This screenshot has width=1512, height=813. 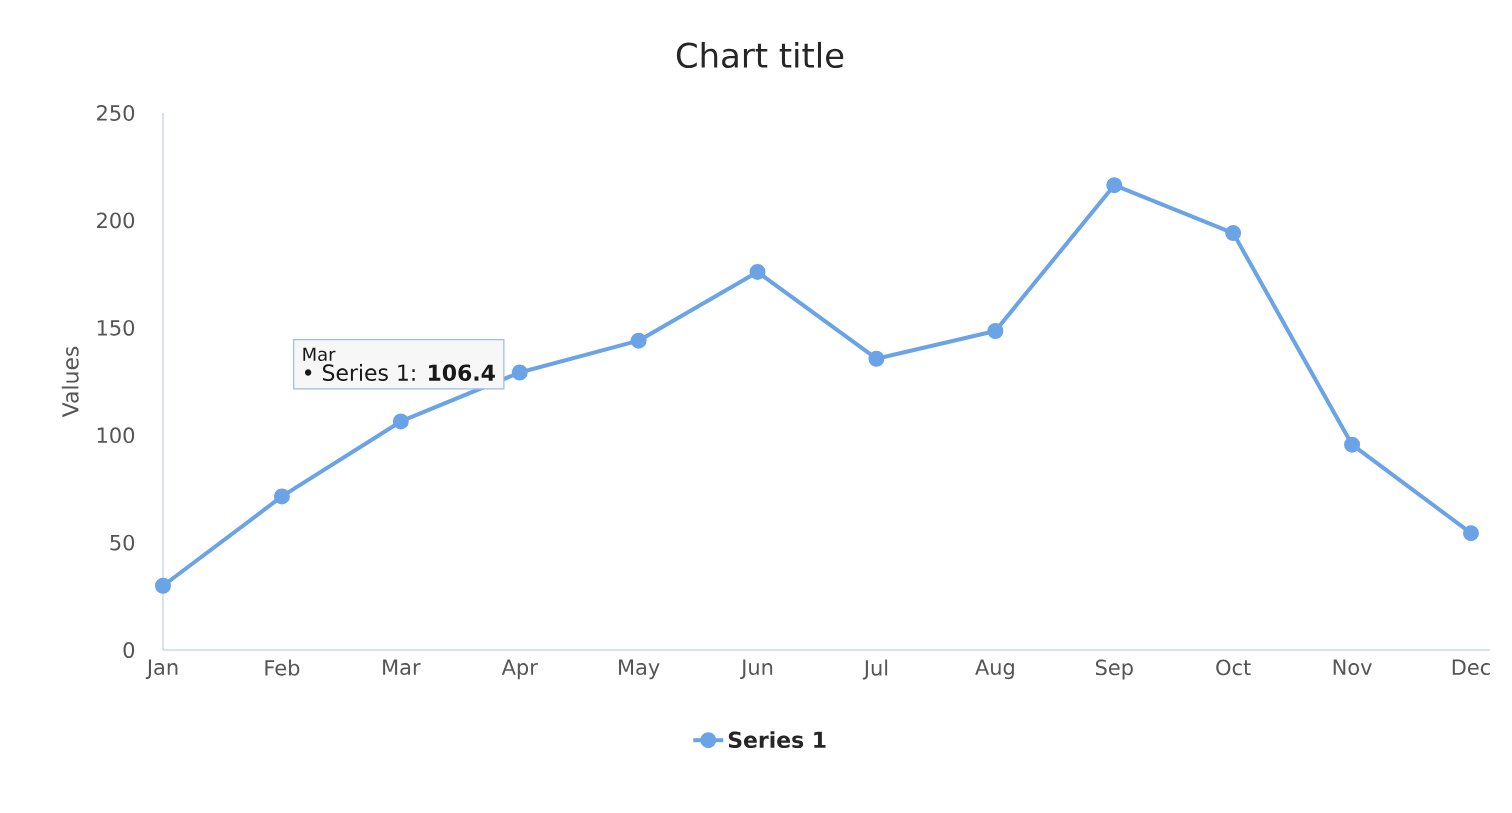 I want to click on x-tick-label: Aug, so click(x=994, y=669).